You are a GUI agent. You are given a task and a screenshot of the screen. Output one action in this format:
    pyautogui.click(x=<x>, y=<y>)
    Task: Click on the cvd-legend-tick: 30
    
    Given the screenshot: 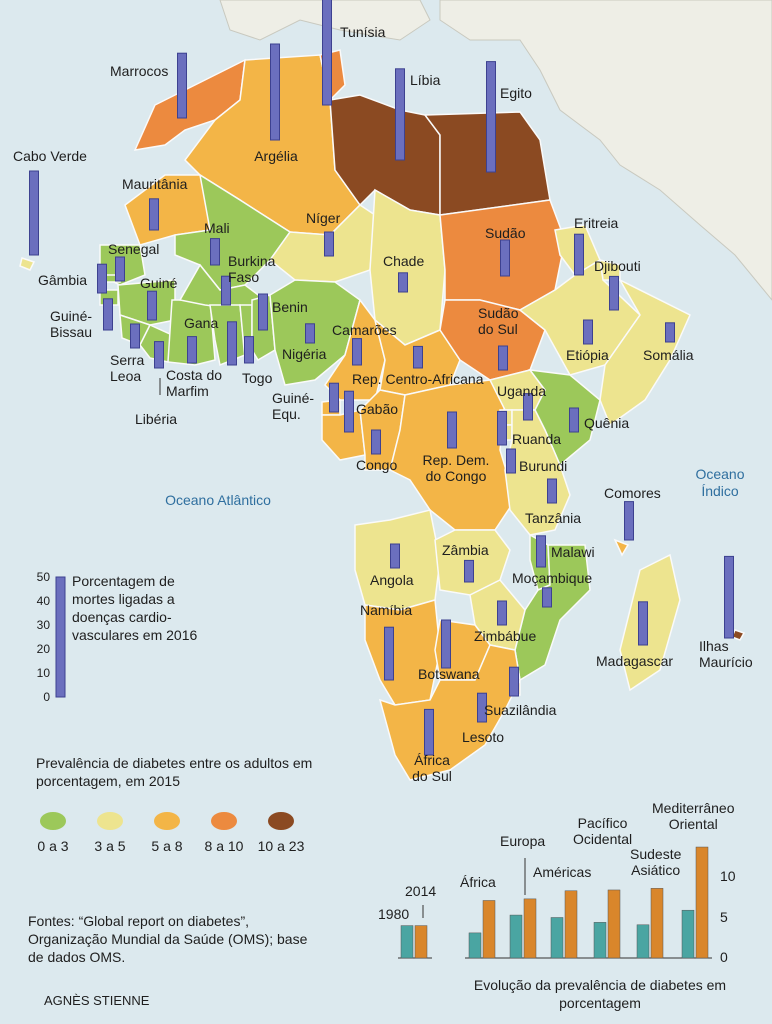 What is the action you would take?
    pyautogui.click(x=43, y=625)
    